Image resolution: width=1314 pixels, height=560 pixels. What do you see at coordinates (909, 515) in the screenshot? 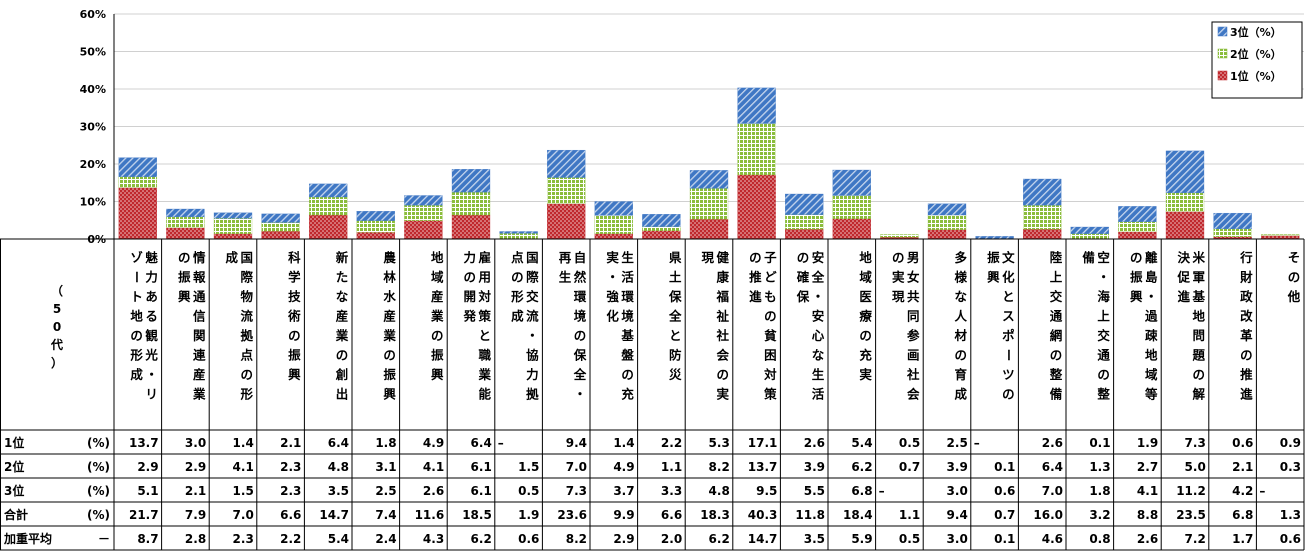
I see `table-cell: 1.1` at bounding box center [909, 515].